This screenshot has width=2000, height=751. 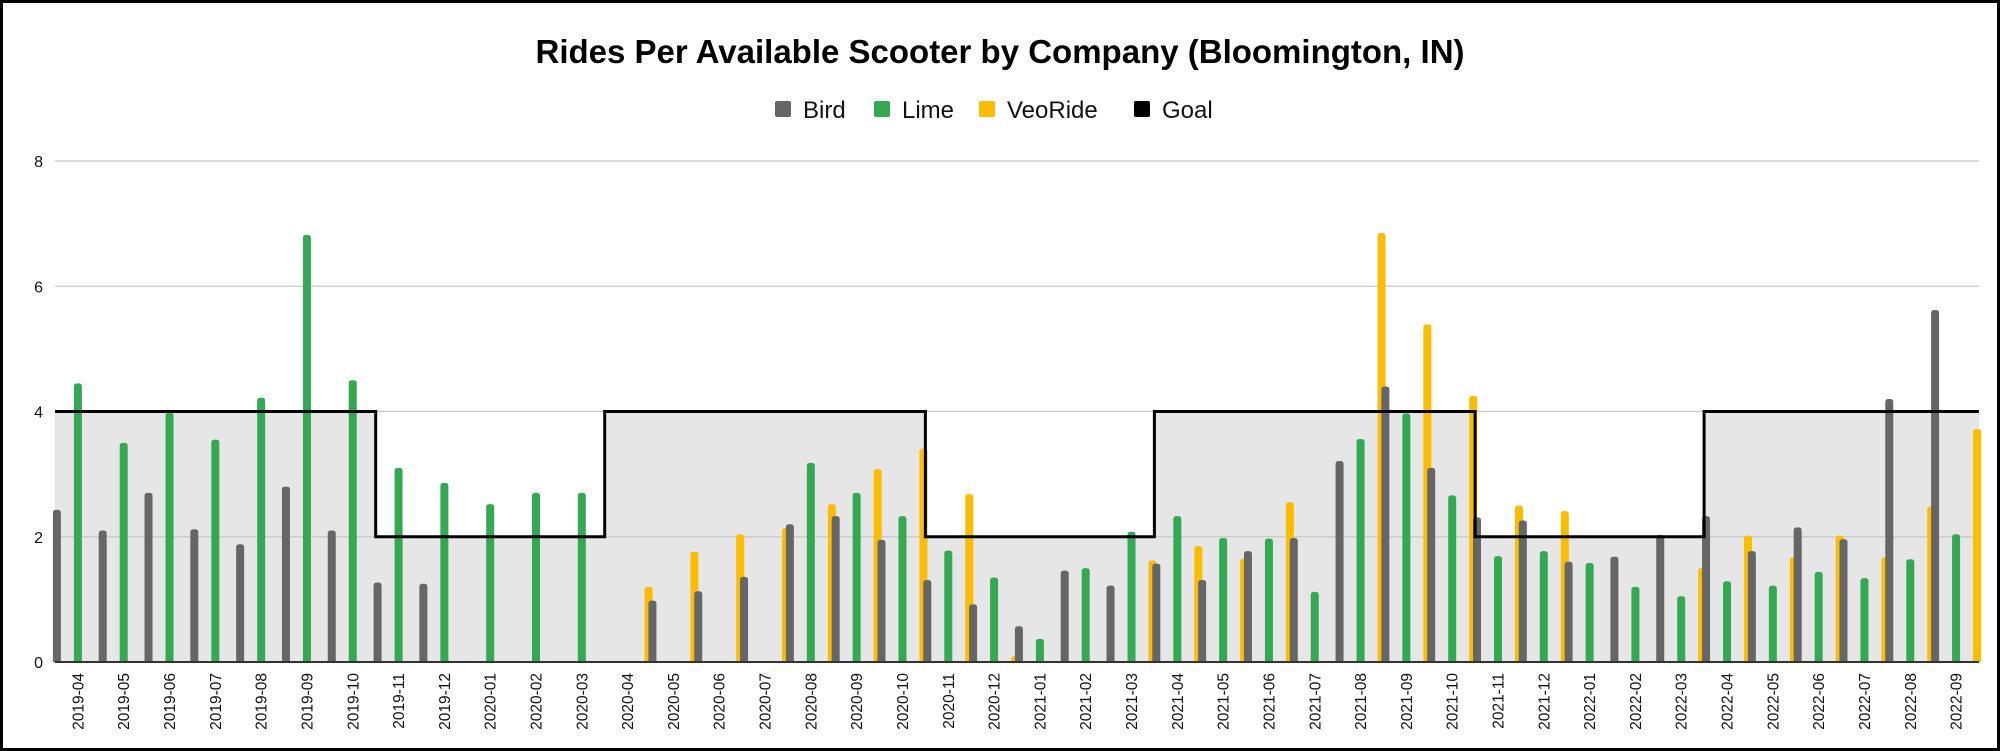 What do you see at coordinates (1086, 701) in the screenshot?
I see `x-tick-label: 2021-02` at bounding box center [1086, 701].